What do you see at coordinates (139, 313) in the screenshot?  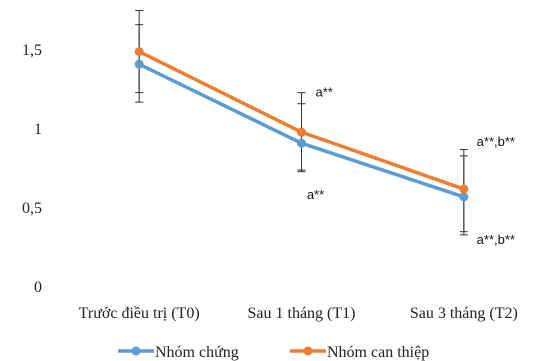 I see `x-category-label: Trước điều trị (T0)` at bounding box center [139, 313].